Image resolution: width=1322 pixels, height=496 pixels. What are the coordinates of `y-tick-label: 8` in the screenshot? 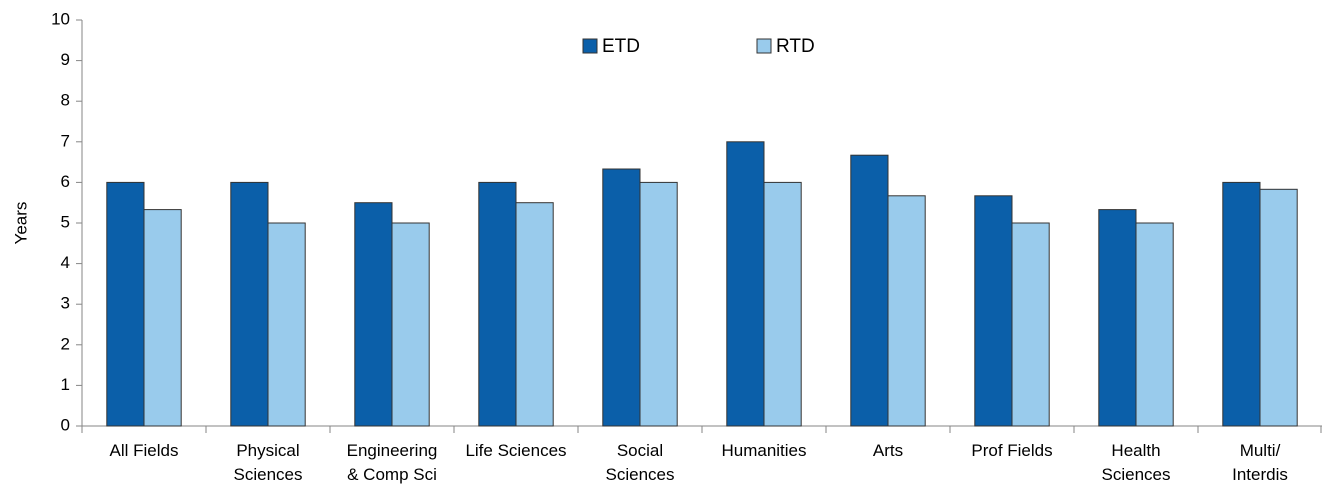 It's located at (65, 100).